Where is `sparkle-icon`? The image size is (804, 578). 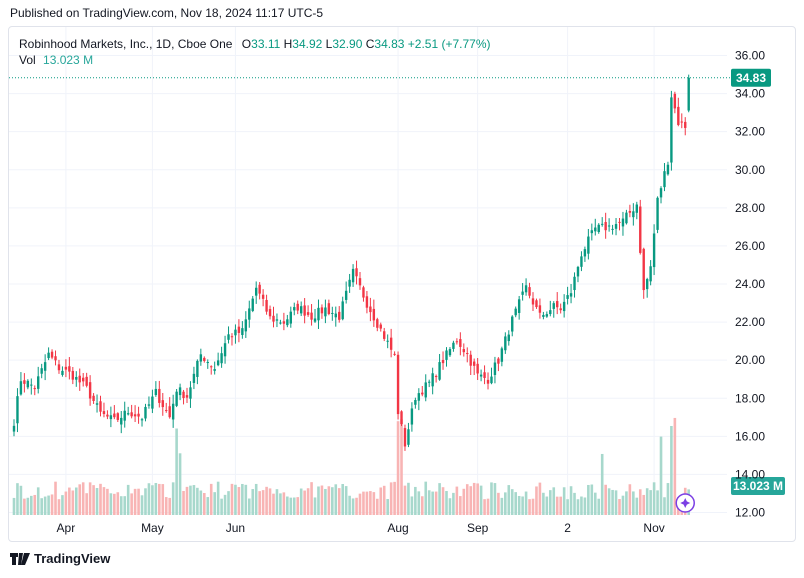
sparkle-icon is located at coordinates (685, 503).